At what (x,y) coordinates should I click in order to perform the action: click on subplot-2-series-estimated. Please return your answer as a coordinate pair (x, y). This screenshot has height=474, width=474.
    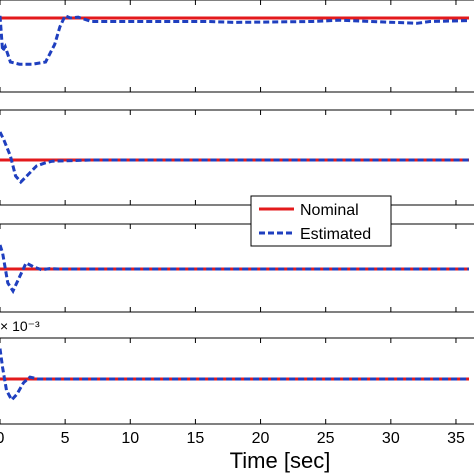
    Looking at the image, I should click on (234, 158).